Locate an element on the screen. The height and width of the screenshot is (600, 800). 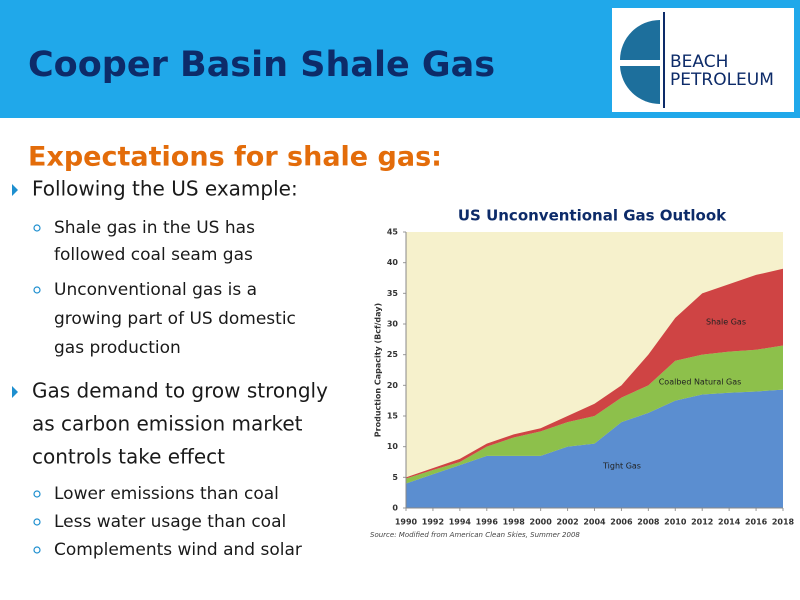
y-tick-label: 45 is located at coordinates (393, 232).